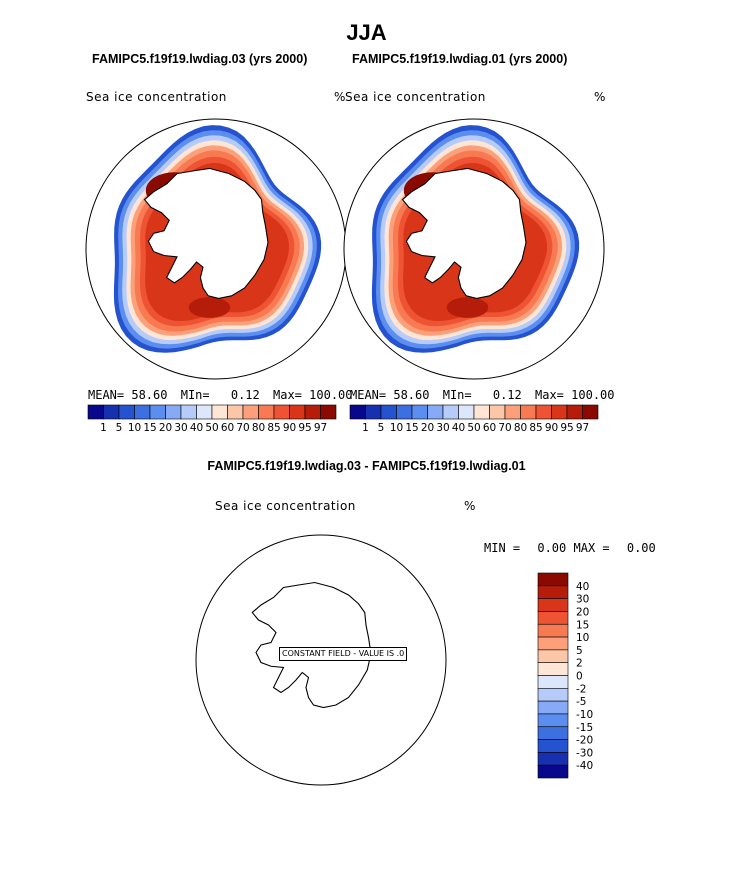 The width and height of the screenshot is (733, 882). I want to click on left-colorbar-tick-label: 30, so click(180, 428).